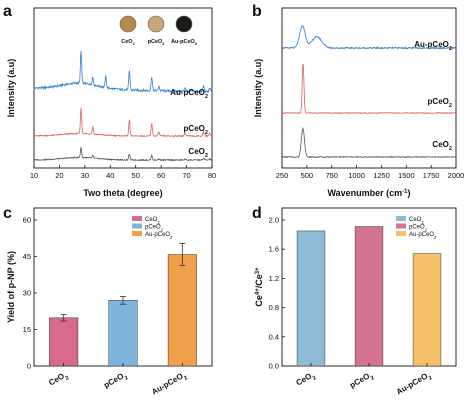 The image size is (474, 402). I want to click on panel-a-xtick-label: 40, so click(110, 175).